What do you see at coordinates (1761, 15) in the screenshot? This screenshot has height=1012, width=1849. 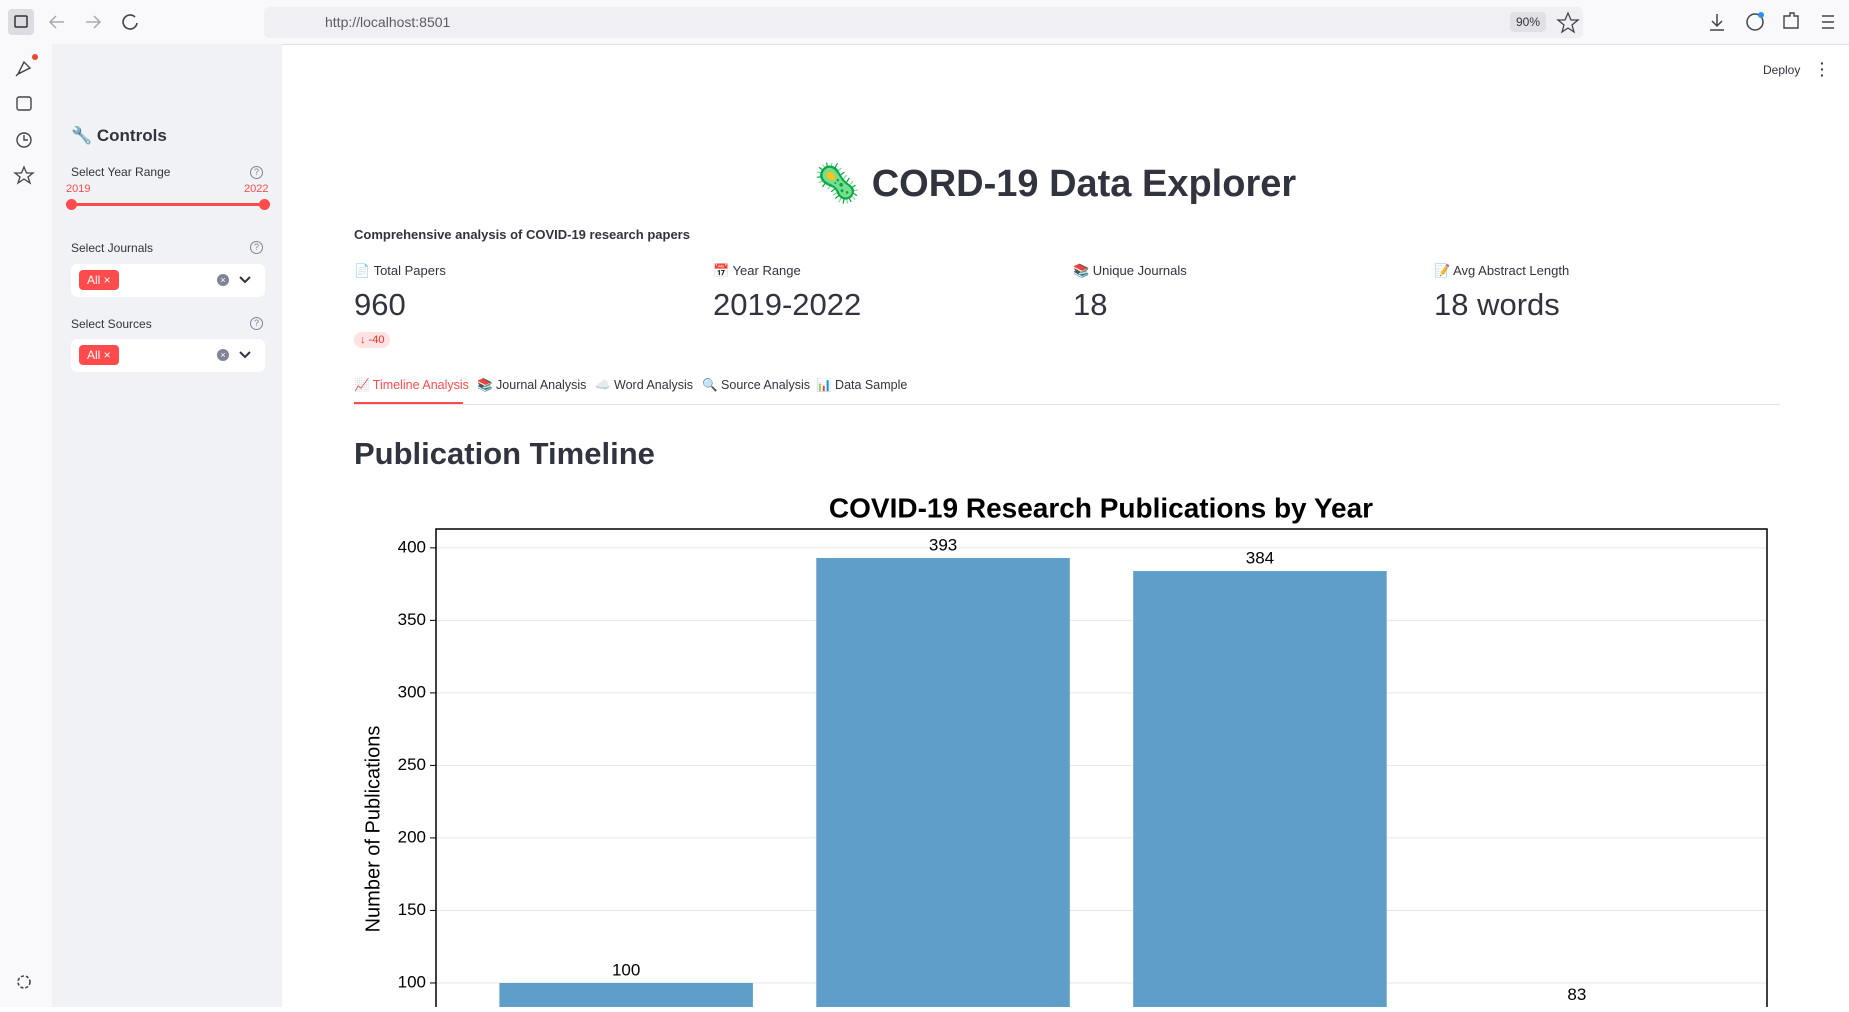 I see `account-badge` at bounding box center [1761, 15].